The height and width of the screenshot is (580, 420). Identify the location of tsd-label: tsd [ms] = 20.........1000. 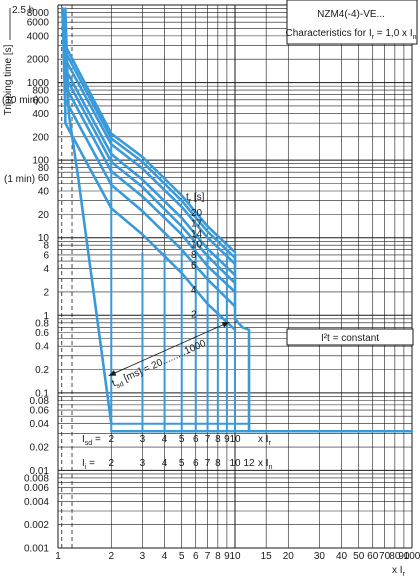
(159, 364).